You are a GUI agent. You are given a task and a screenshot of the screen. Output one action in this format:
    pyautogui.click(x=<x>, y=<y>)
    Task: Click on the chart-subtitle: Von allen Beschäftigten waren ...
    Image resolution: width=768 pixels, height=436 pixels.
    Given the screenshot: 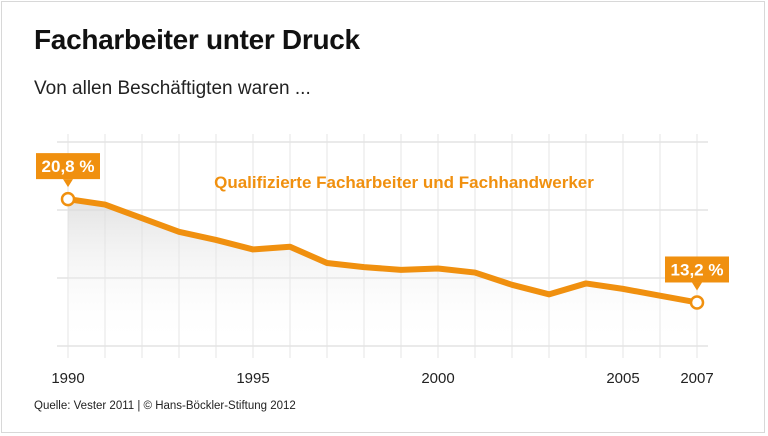 What is the action you would take?
    pyautogui.click(x=172, y=88)
    